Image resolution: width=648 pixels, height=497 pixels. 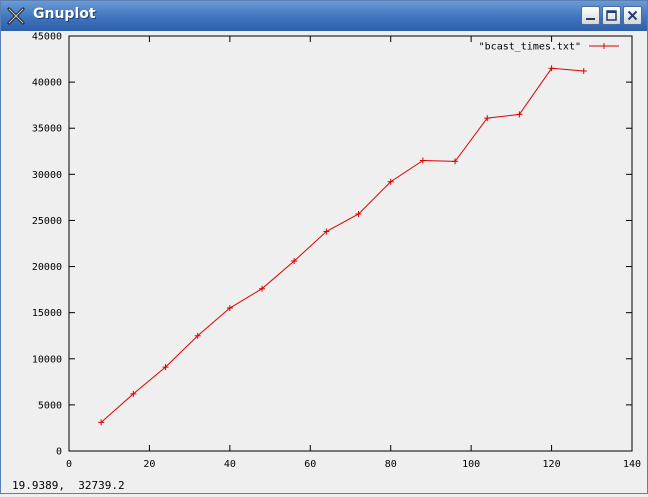 I want to click on title-bar: Gnuplot, so click(x=324, y=16).